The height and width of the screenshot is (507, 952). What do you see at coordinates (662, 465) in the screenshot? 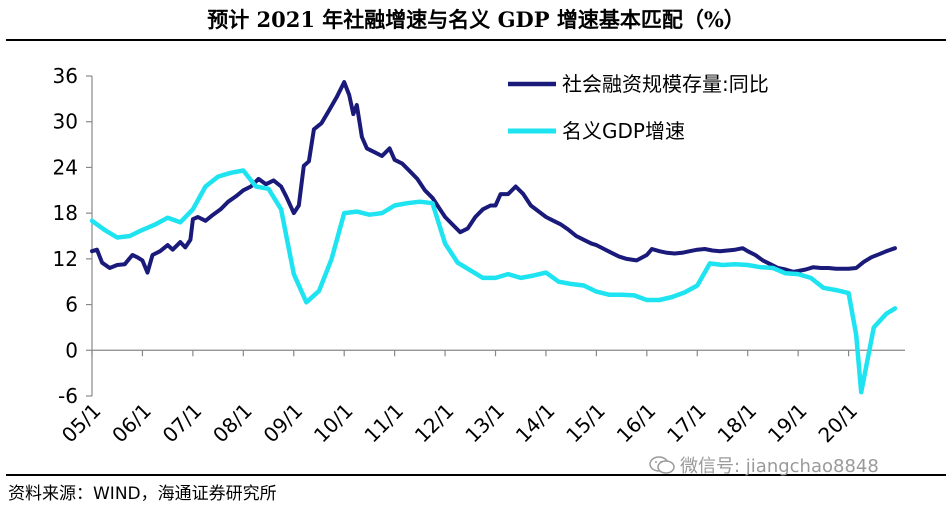
I see `wechat-icon` at bounding box center [662, 465].